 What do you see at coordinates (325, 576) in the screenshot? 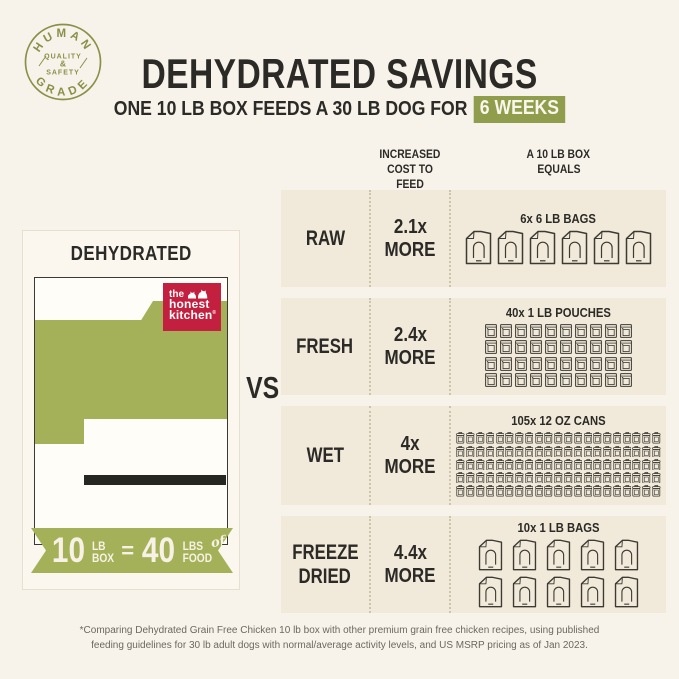
I see `row-label-text: DRIED` at bounding box center [325, 576].